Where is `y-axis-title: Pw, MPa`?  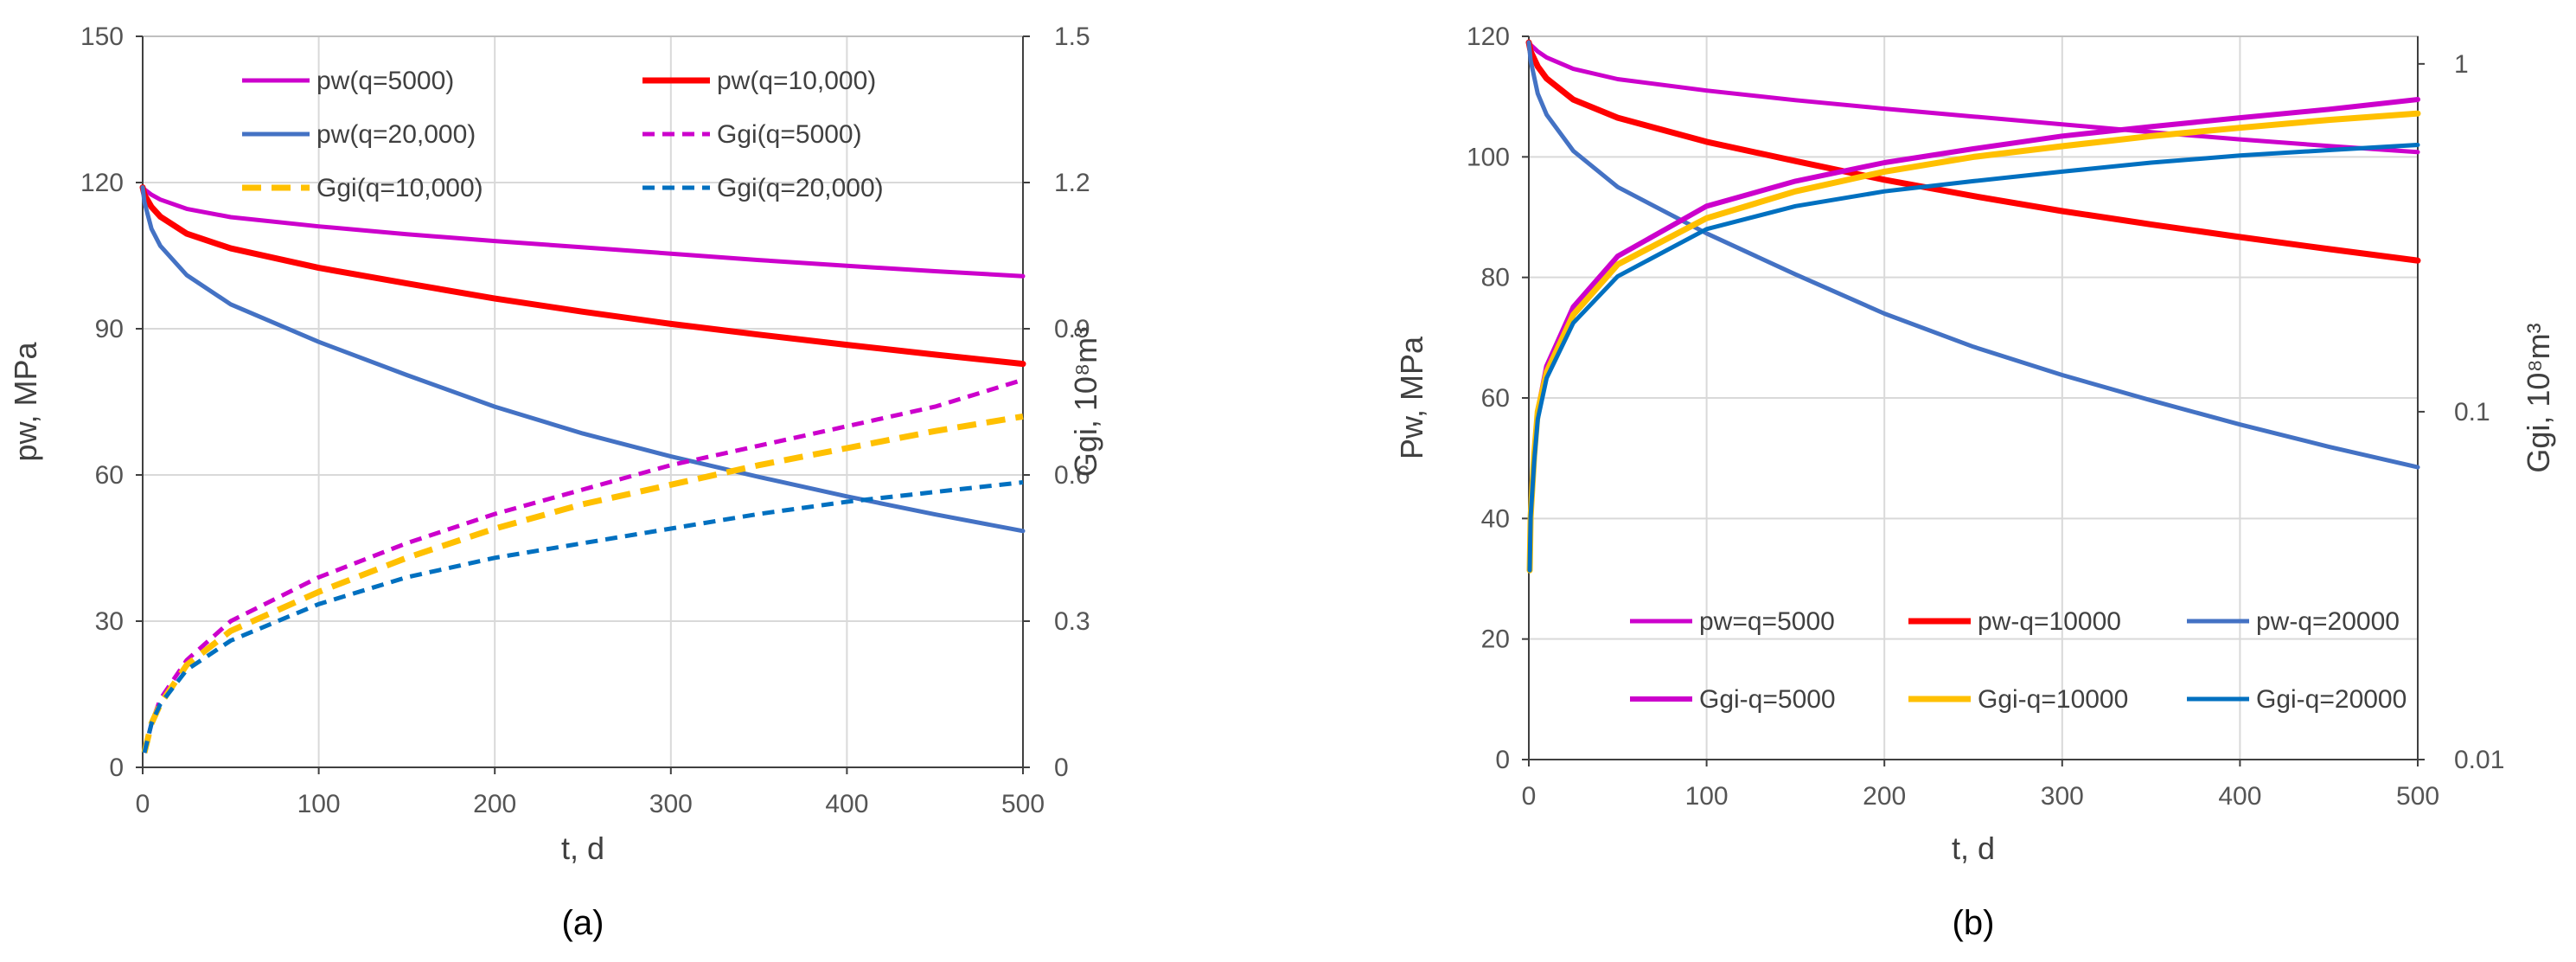
y-axis-title: Pw, MPa is located at coordinates (1412, 397).